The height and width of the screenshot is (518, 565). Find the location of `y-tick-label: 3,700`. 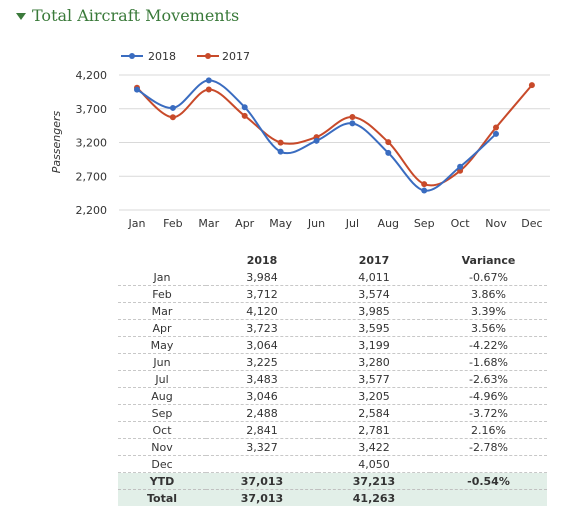

y-tick-label: 3,700 is located at coordinates (92, 109).